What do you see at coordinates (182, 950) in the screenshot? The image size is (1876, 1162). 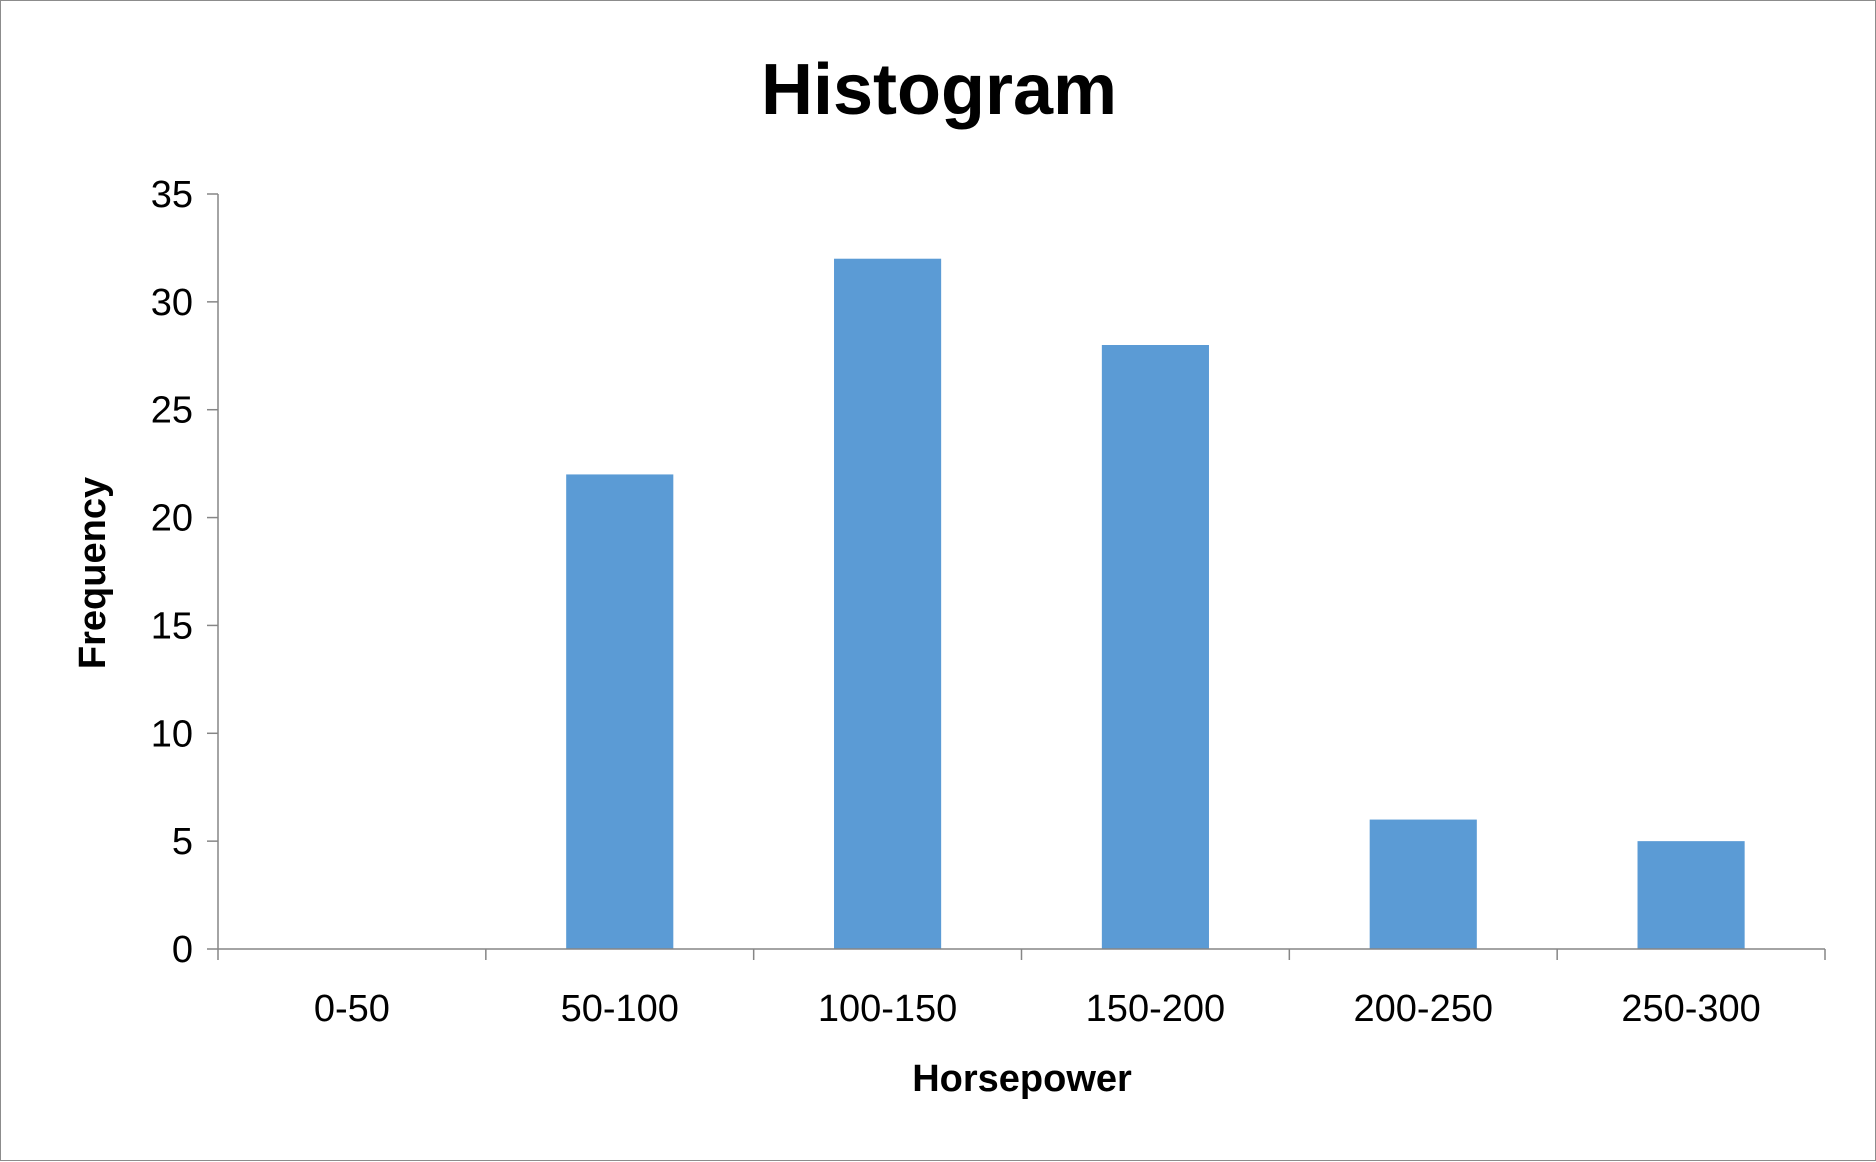 I see `y-tick-label: 0` at bounding box center [182, 950].